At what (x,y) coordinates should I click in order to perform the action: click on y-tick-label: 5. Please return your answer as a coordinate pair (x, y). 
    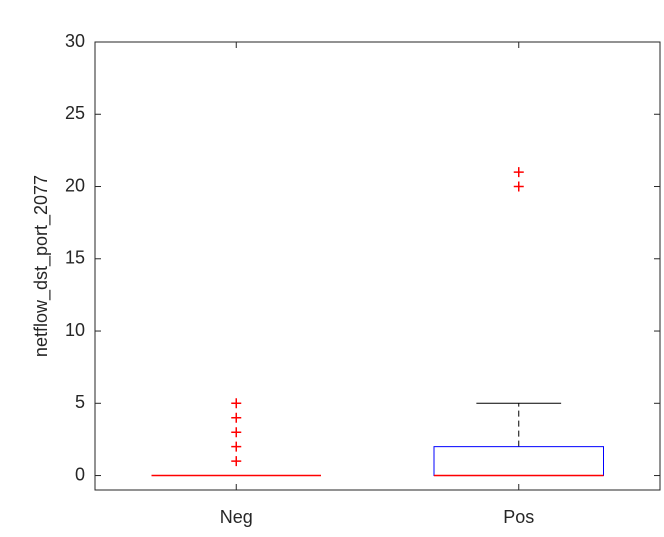
    Looking at the image, I should click on (80, 402).